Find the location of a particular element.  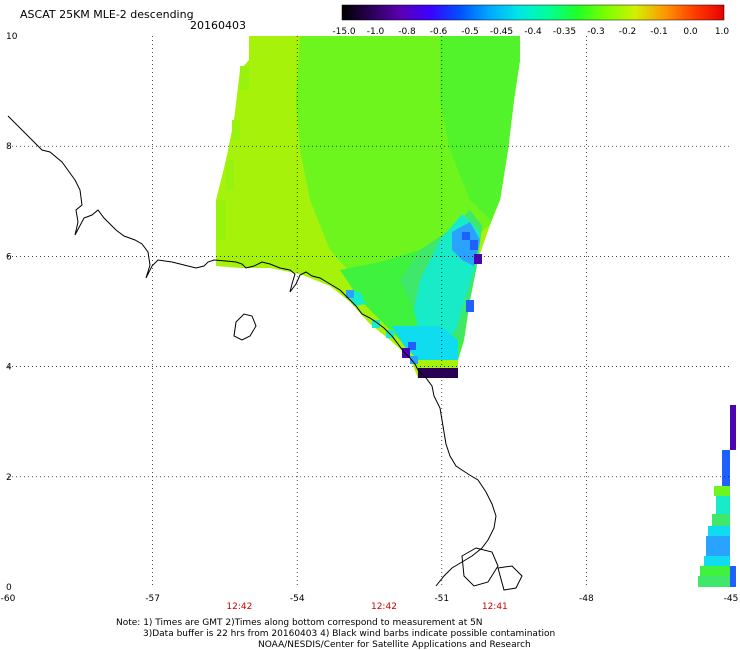

swath-east-green is located at coordinates (480, 128).